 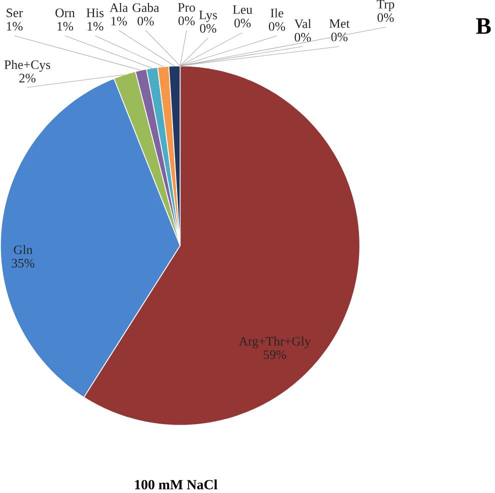 What do you see at coordinates (176, 485) in the screenshot?
I see `text: 100 mM NaCl` at bounding box center [176, 485].